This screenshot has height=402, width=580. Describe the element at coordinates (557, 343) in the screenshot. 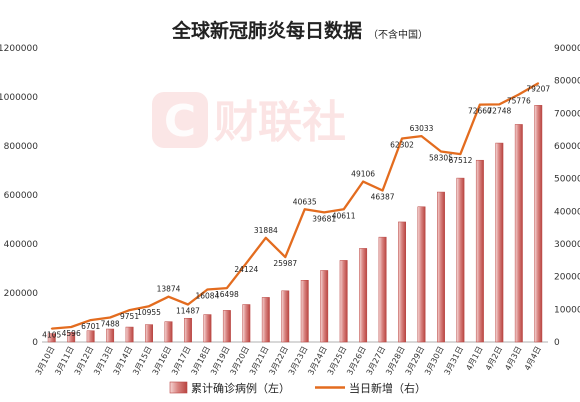

I see `right-tick-label: 0` at that location.